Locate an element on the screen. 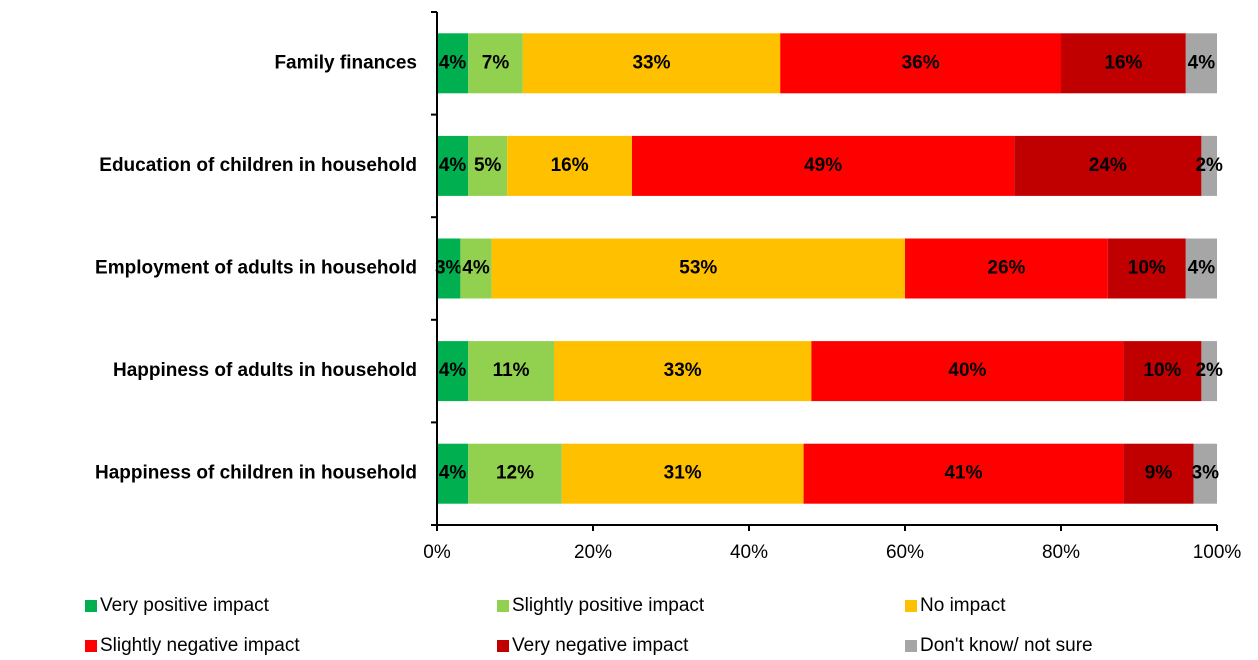 The height and width of the screenshot is (660, 1258). x-tick-label: 0% is located at coordinates (437, 552).